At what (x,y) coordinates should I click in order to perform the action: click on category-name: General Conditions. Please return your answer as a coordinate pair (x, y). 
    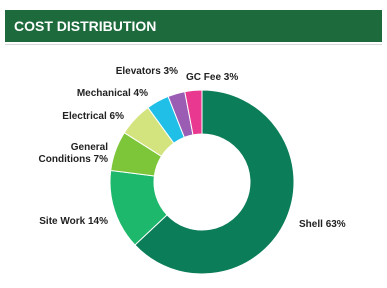
    Looking at the image, I should click on (73, 153).